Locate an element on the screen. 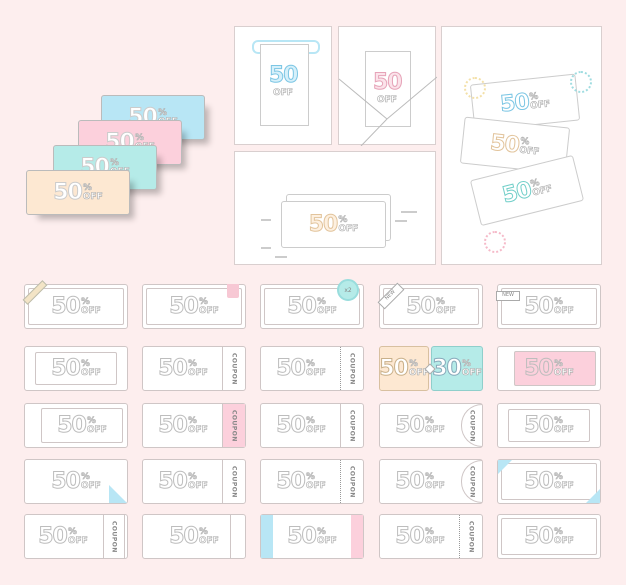  coupon-semicircle: COUPON is located at coordinates (471, 425).